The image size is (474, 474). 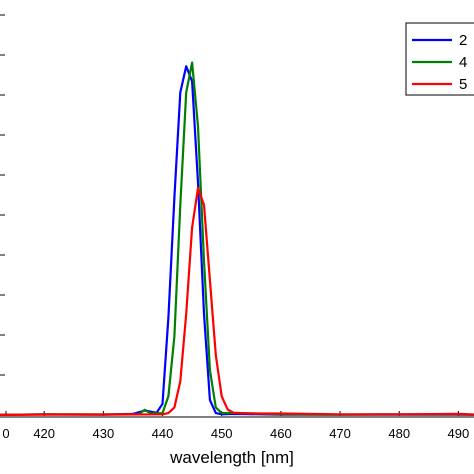 What do you see at coordinates (281, 433) in the screenshot?
I see `x-tick-label: 460` at bounding box center [281, 433].